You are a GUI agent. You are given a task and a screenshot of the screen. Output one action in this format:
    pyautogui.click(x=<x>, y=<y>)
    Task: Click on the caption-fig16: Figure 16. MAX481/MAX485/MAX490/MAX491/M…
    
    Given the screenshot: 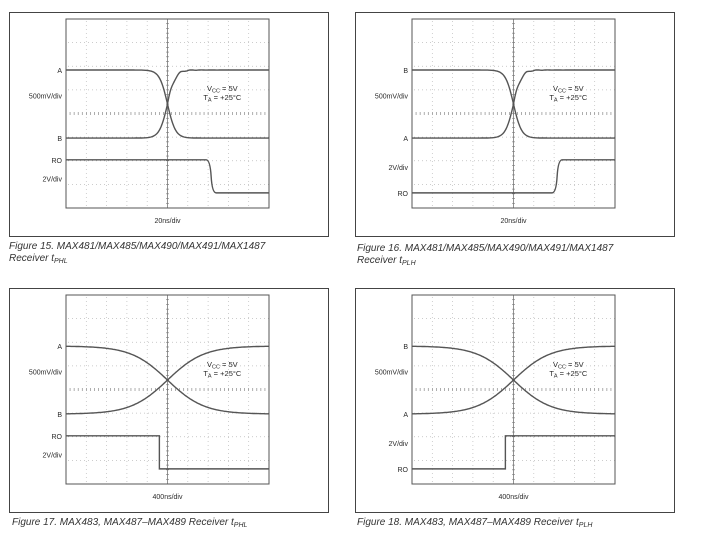 What is the action you would take?
    pyautogui.click(x=485, y=256)
    